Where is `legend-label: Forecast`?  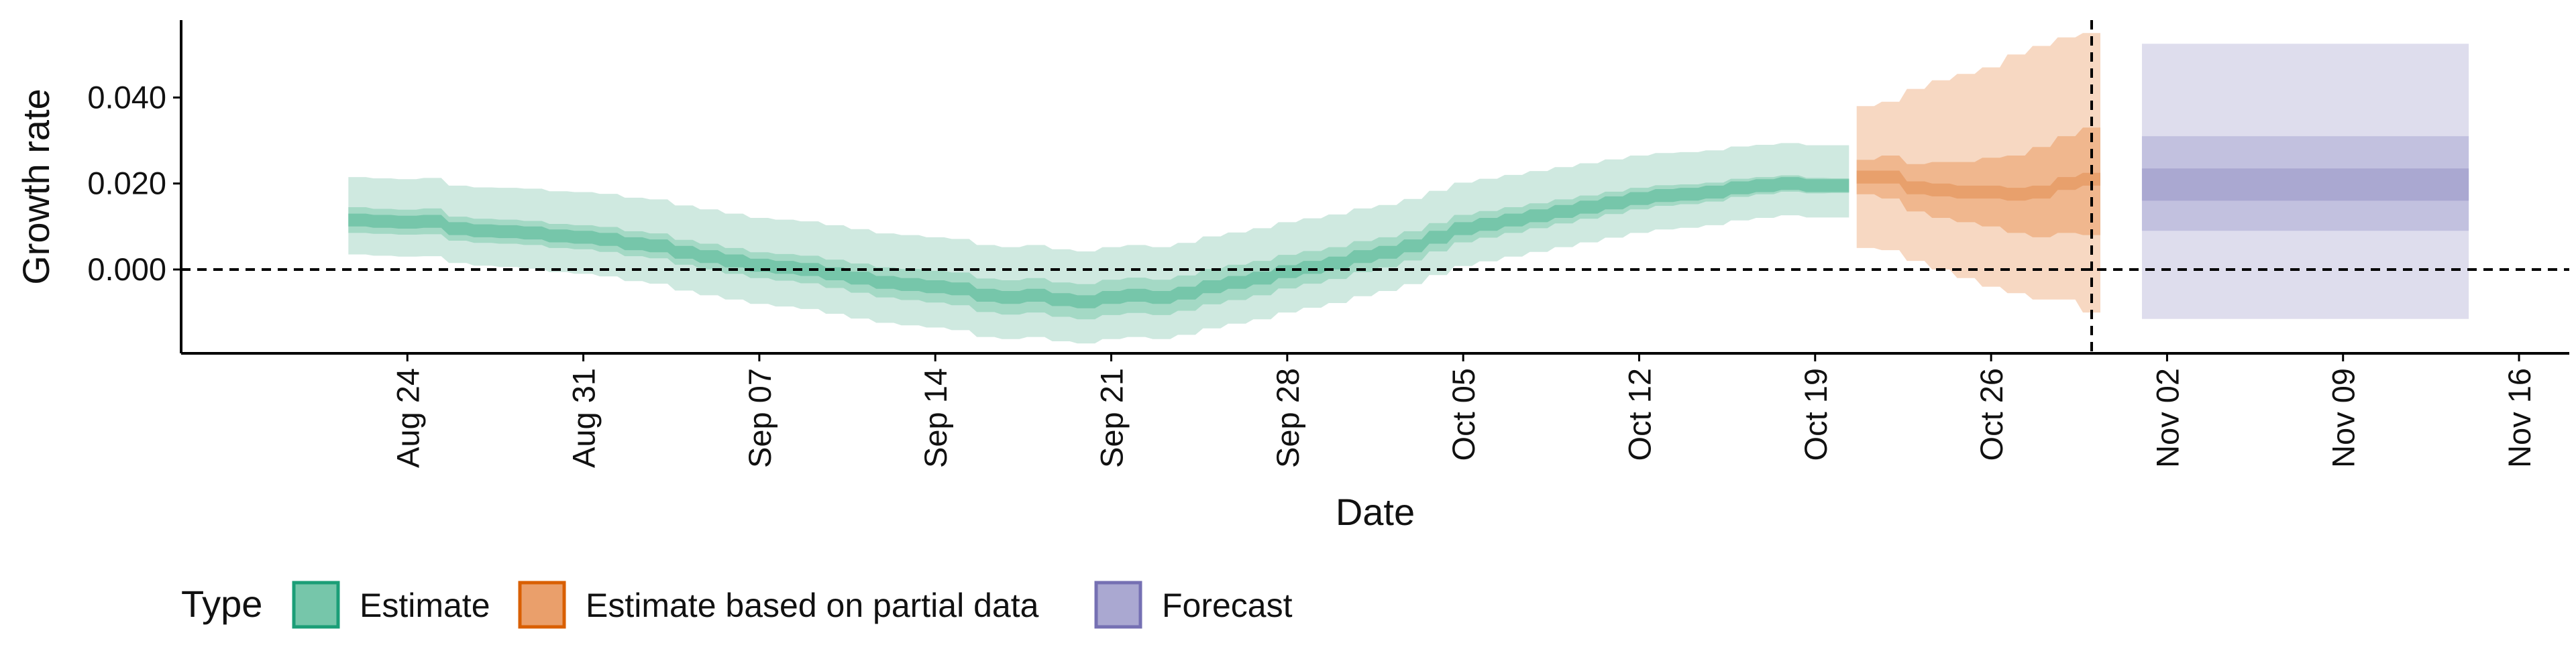
legend-label: Forecast is located at coordinates (1227, 605).